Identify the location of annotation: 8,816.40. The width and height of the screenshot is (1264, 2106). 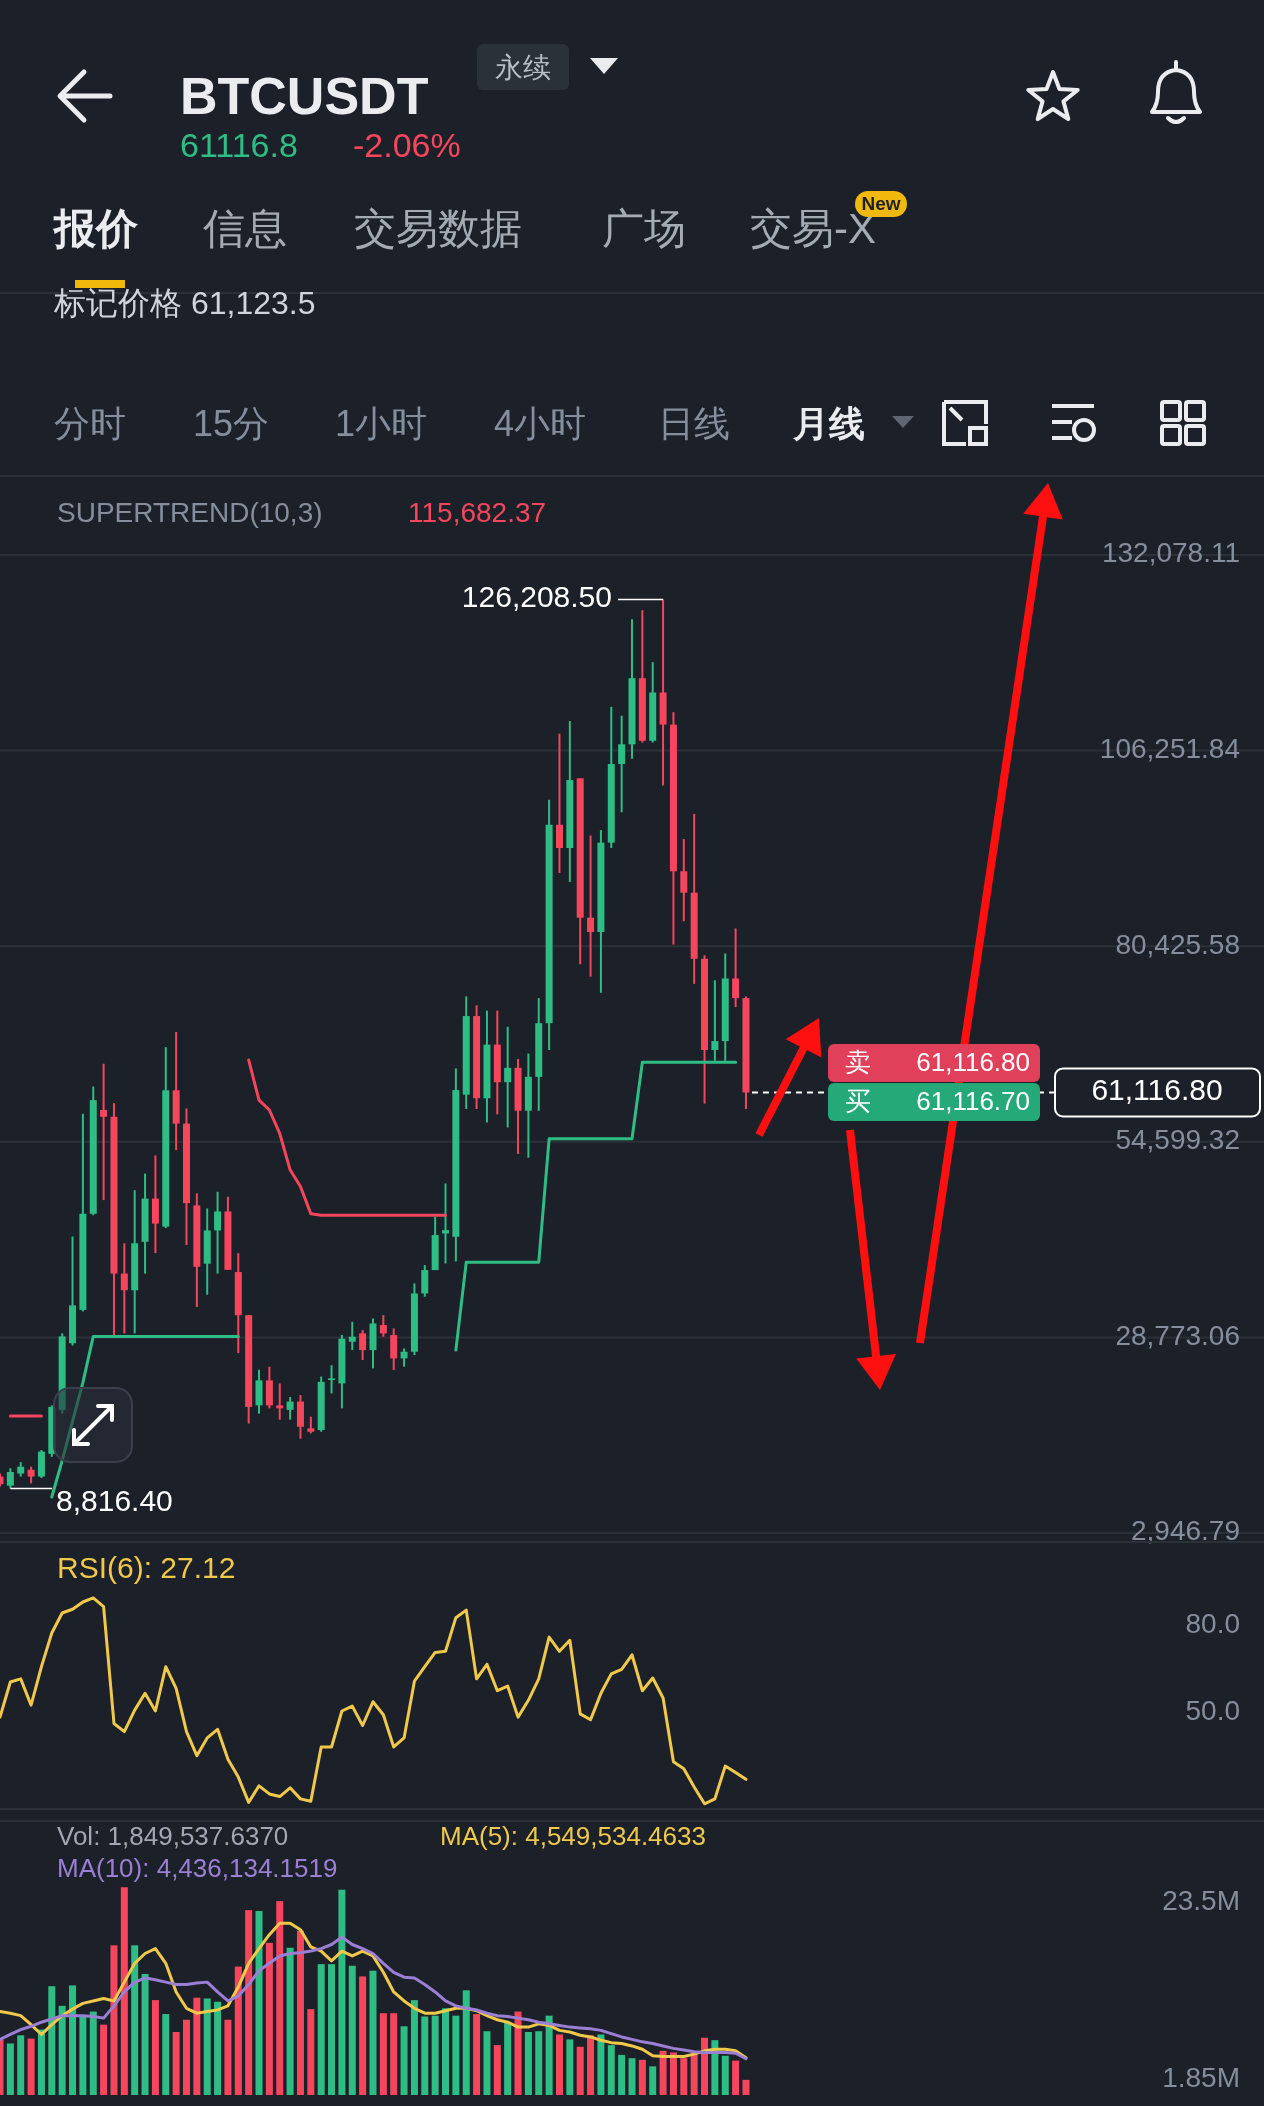
(114, 1500).